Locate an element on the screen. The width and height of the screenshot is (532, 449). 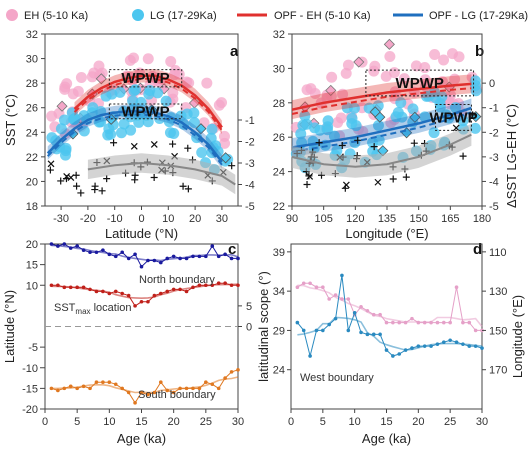
y2-tick-label: 0 is located at coordinates (249, 328).